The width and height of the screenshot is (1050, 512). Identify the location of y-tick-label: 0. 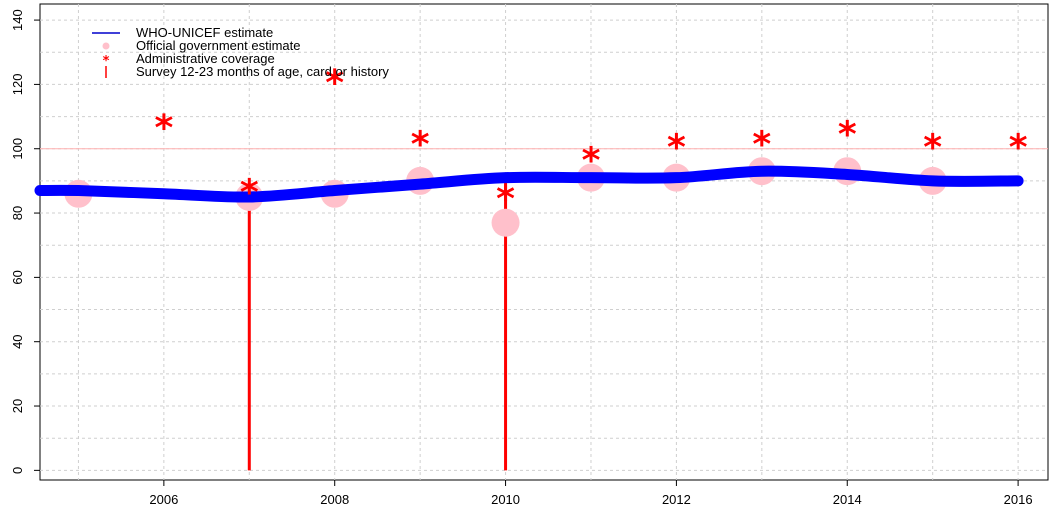
(17, 470).